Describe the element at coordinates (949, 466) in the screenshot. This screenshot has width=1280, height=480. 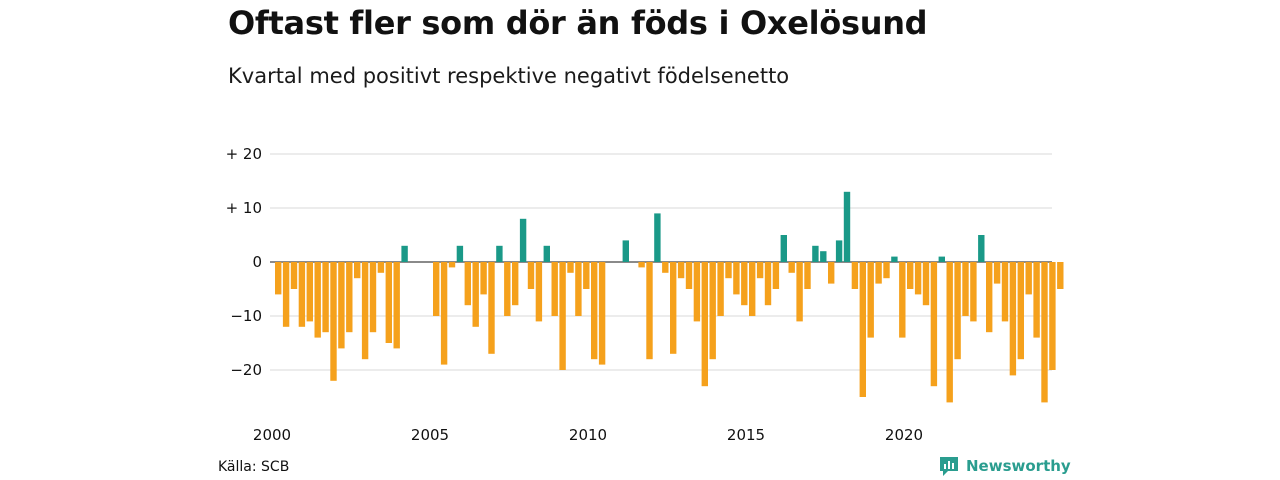
I see `newsworthy-logo-icon` at that location.